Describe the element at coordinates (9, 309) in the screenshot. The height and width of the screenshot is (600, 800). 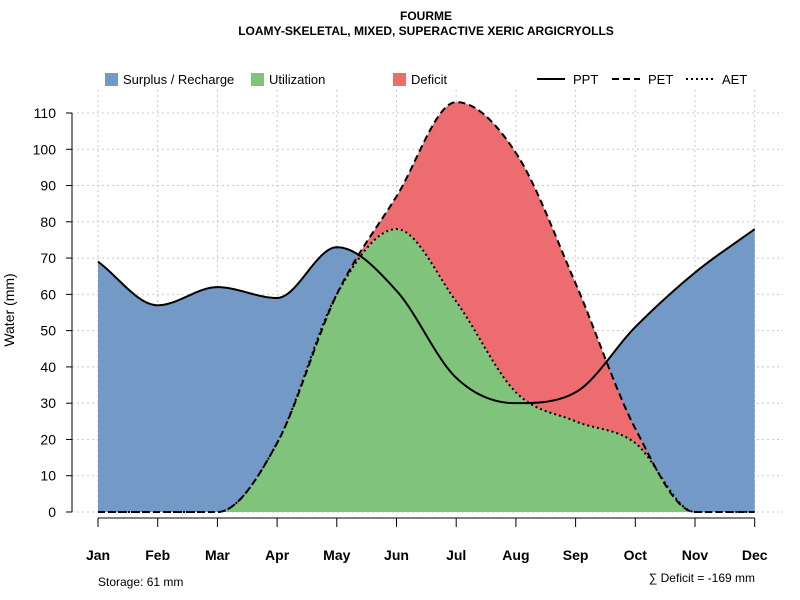
I see `y-axis-label: Water (mm)` at that location.